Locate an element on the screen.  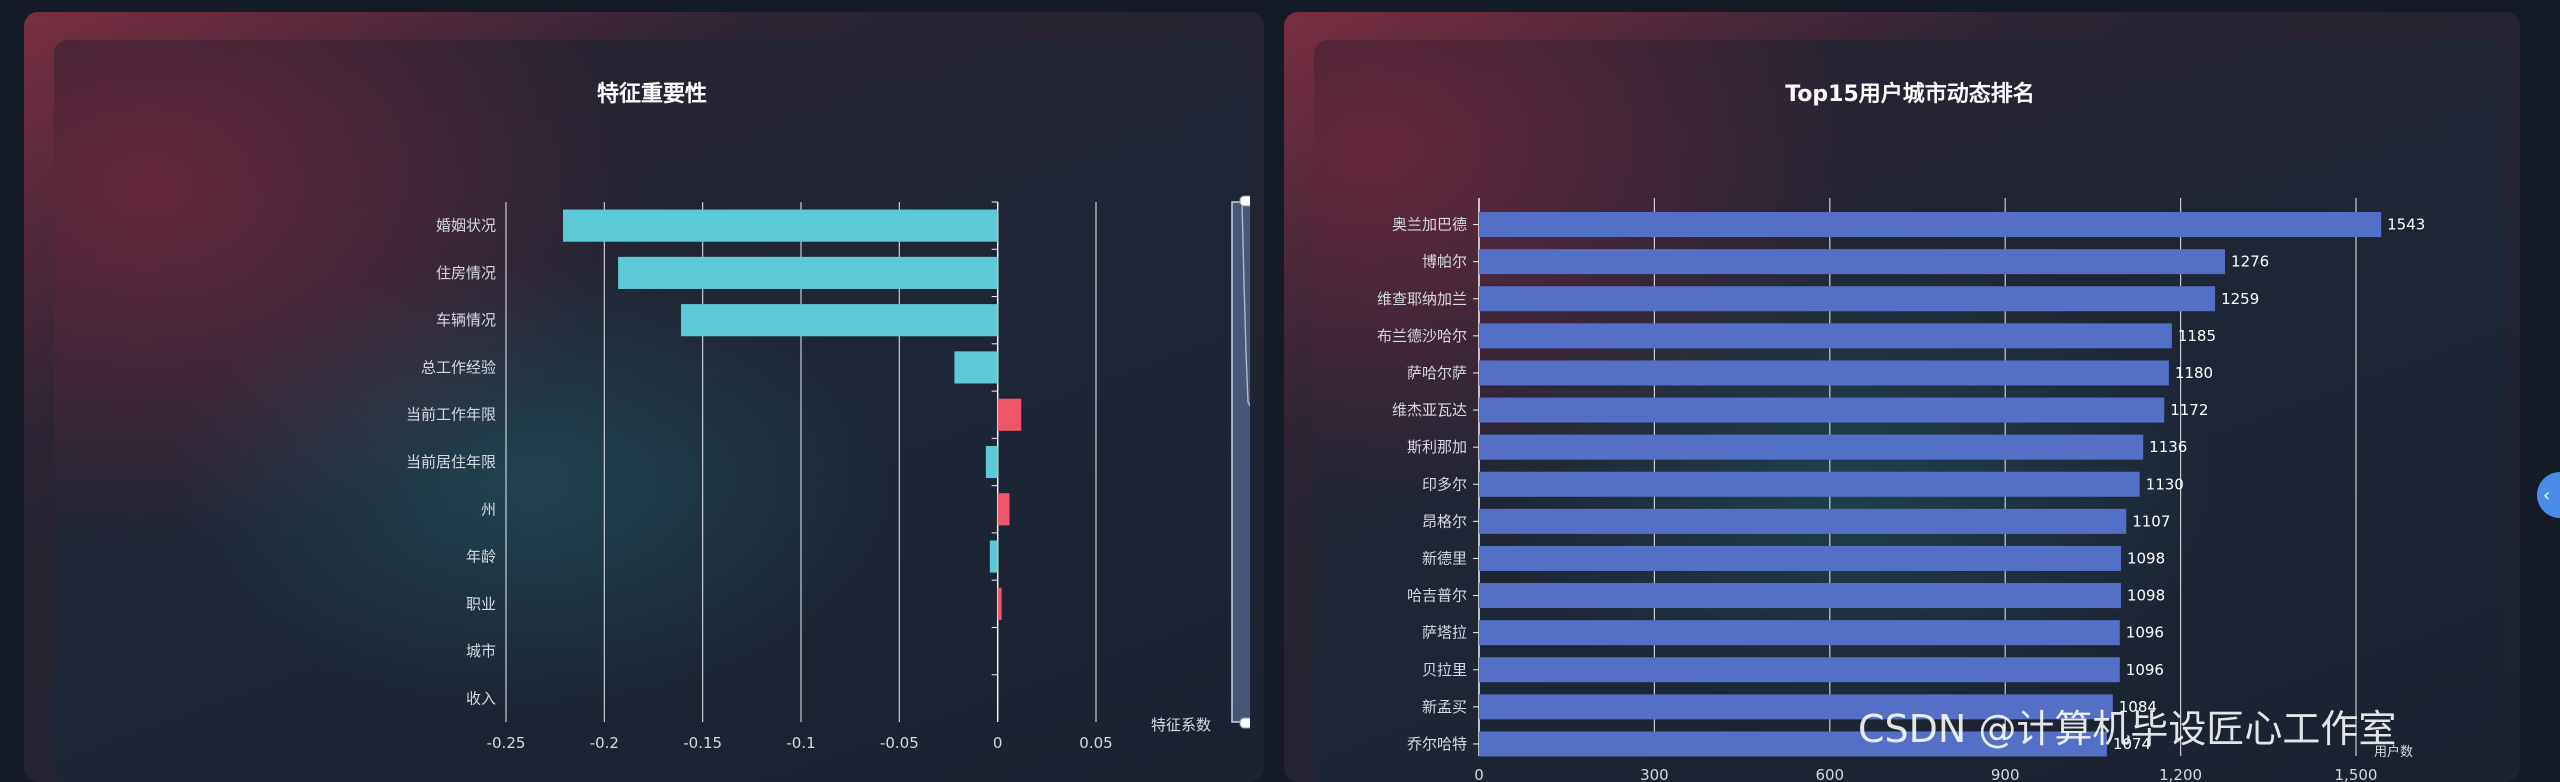
x-tick-label: -0.1 is located at coordinates (800, 743).